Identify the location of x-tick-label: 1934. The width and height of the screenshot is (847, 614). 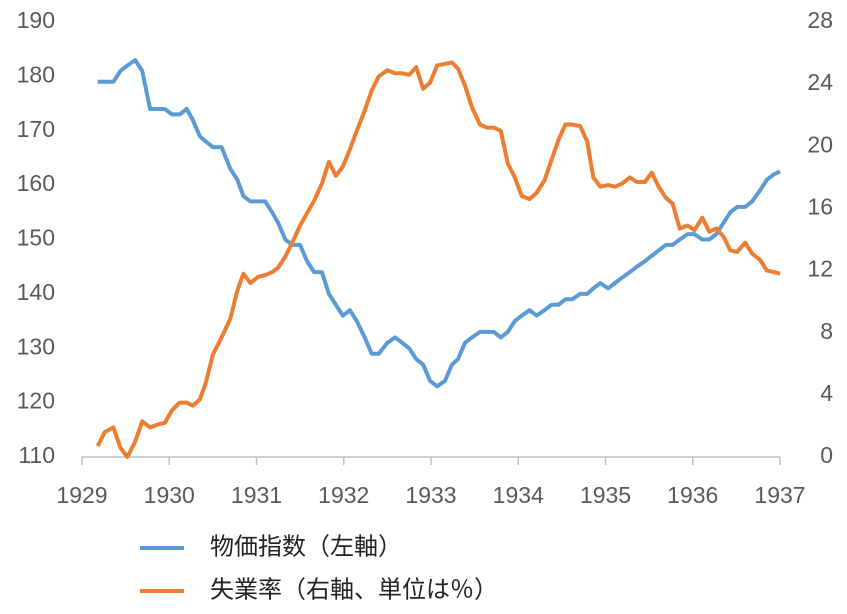
(518, 495).